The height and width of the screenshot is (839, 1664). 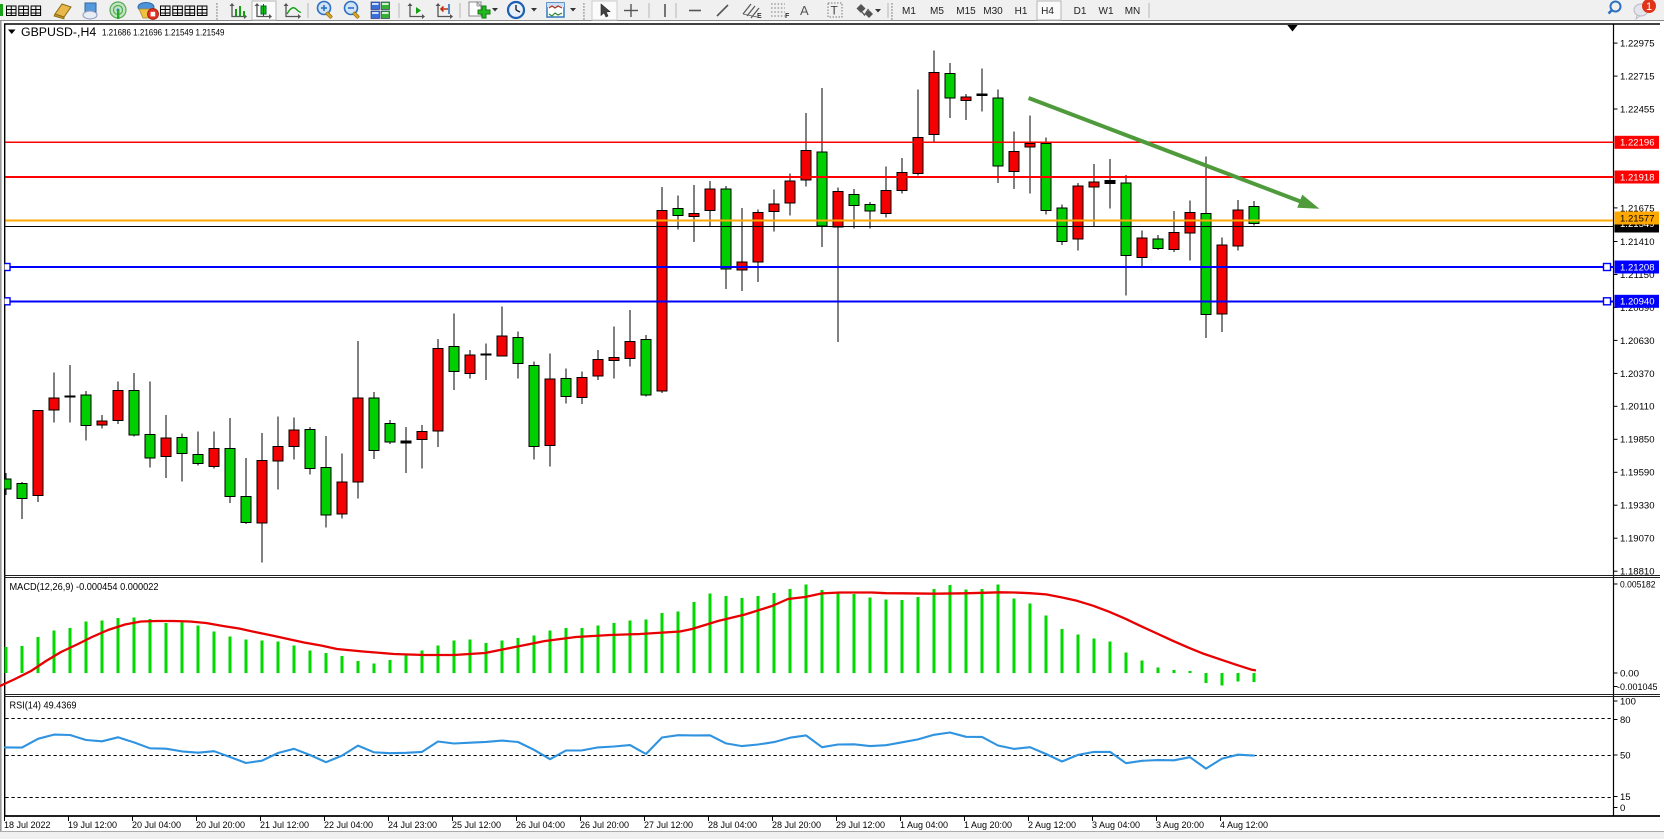 I want to click on svg-text: E, so click(x=759, y=16).